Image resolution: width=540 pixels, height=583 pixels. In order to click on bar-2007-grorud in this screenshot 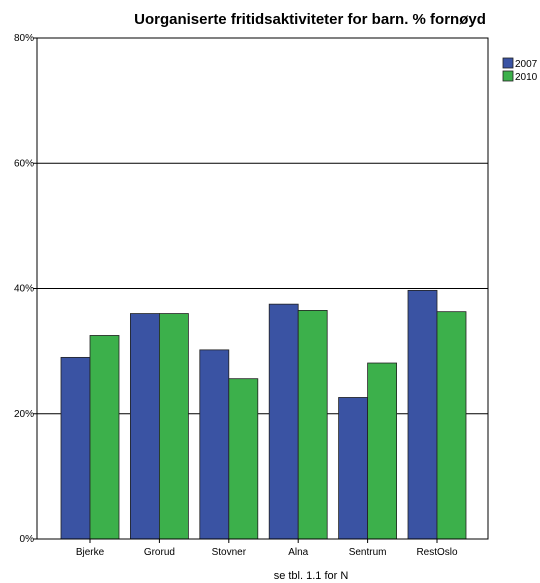, I will do `click(144, 426)`.